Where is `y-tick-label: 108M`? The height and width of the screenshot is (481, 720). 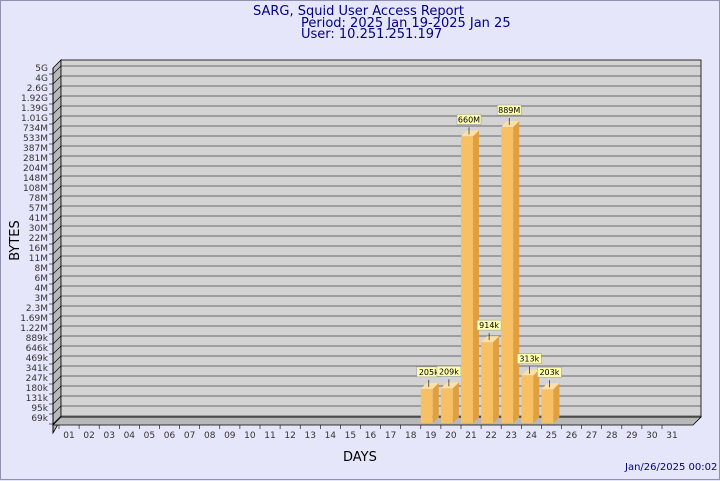
y-tick-label: 108M is located at coordinates (35, 189).